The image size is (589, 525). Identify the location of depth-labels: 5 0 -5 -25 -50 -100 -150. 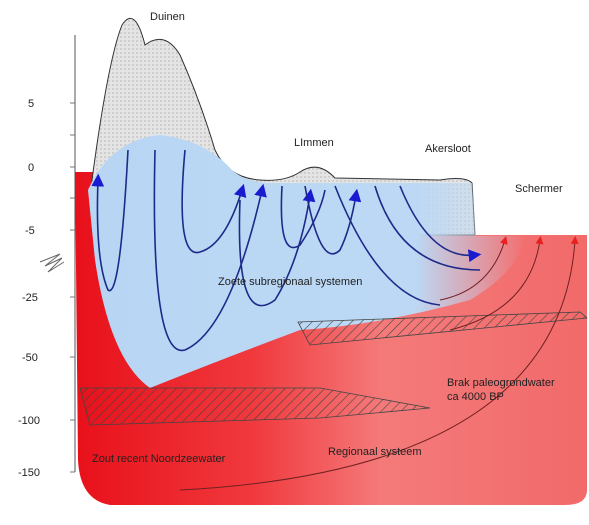
(29, 288).